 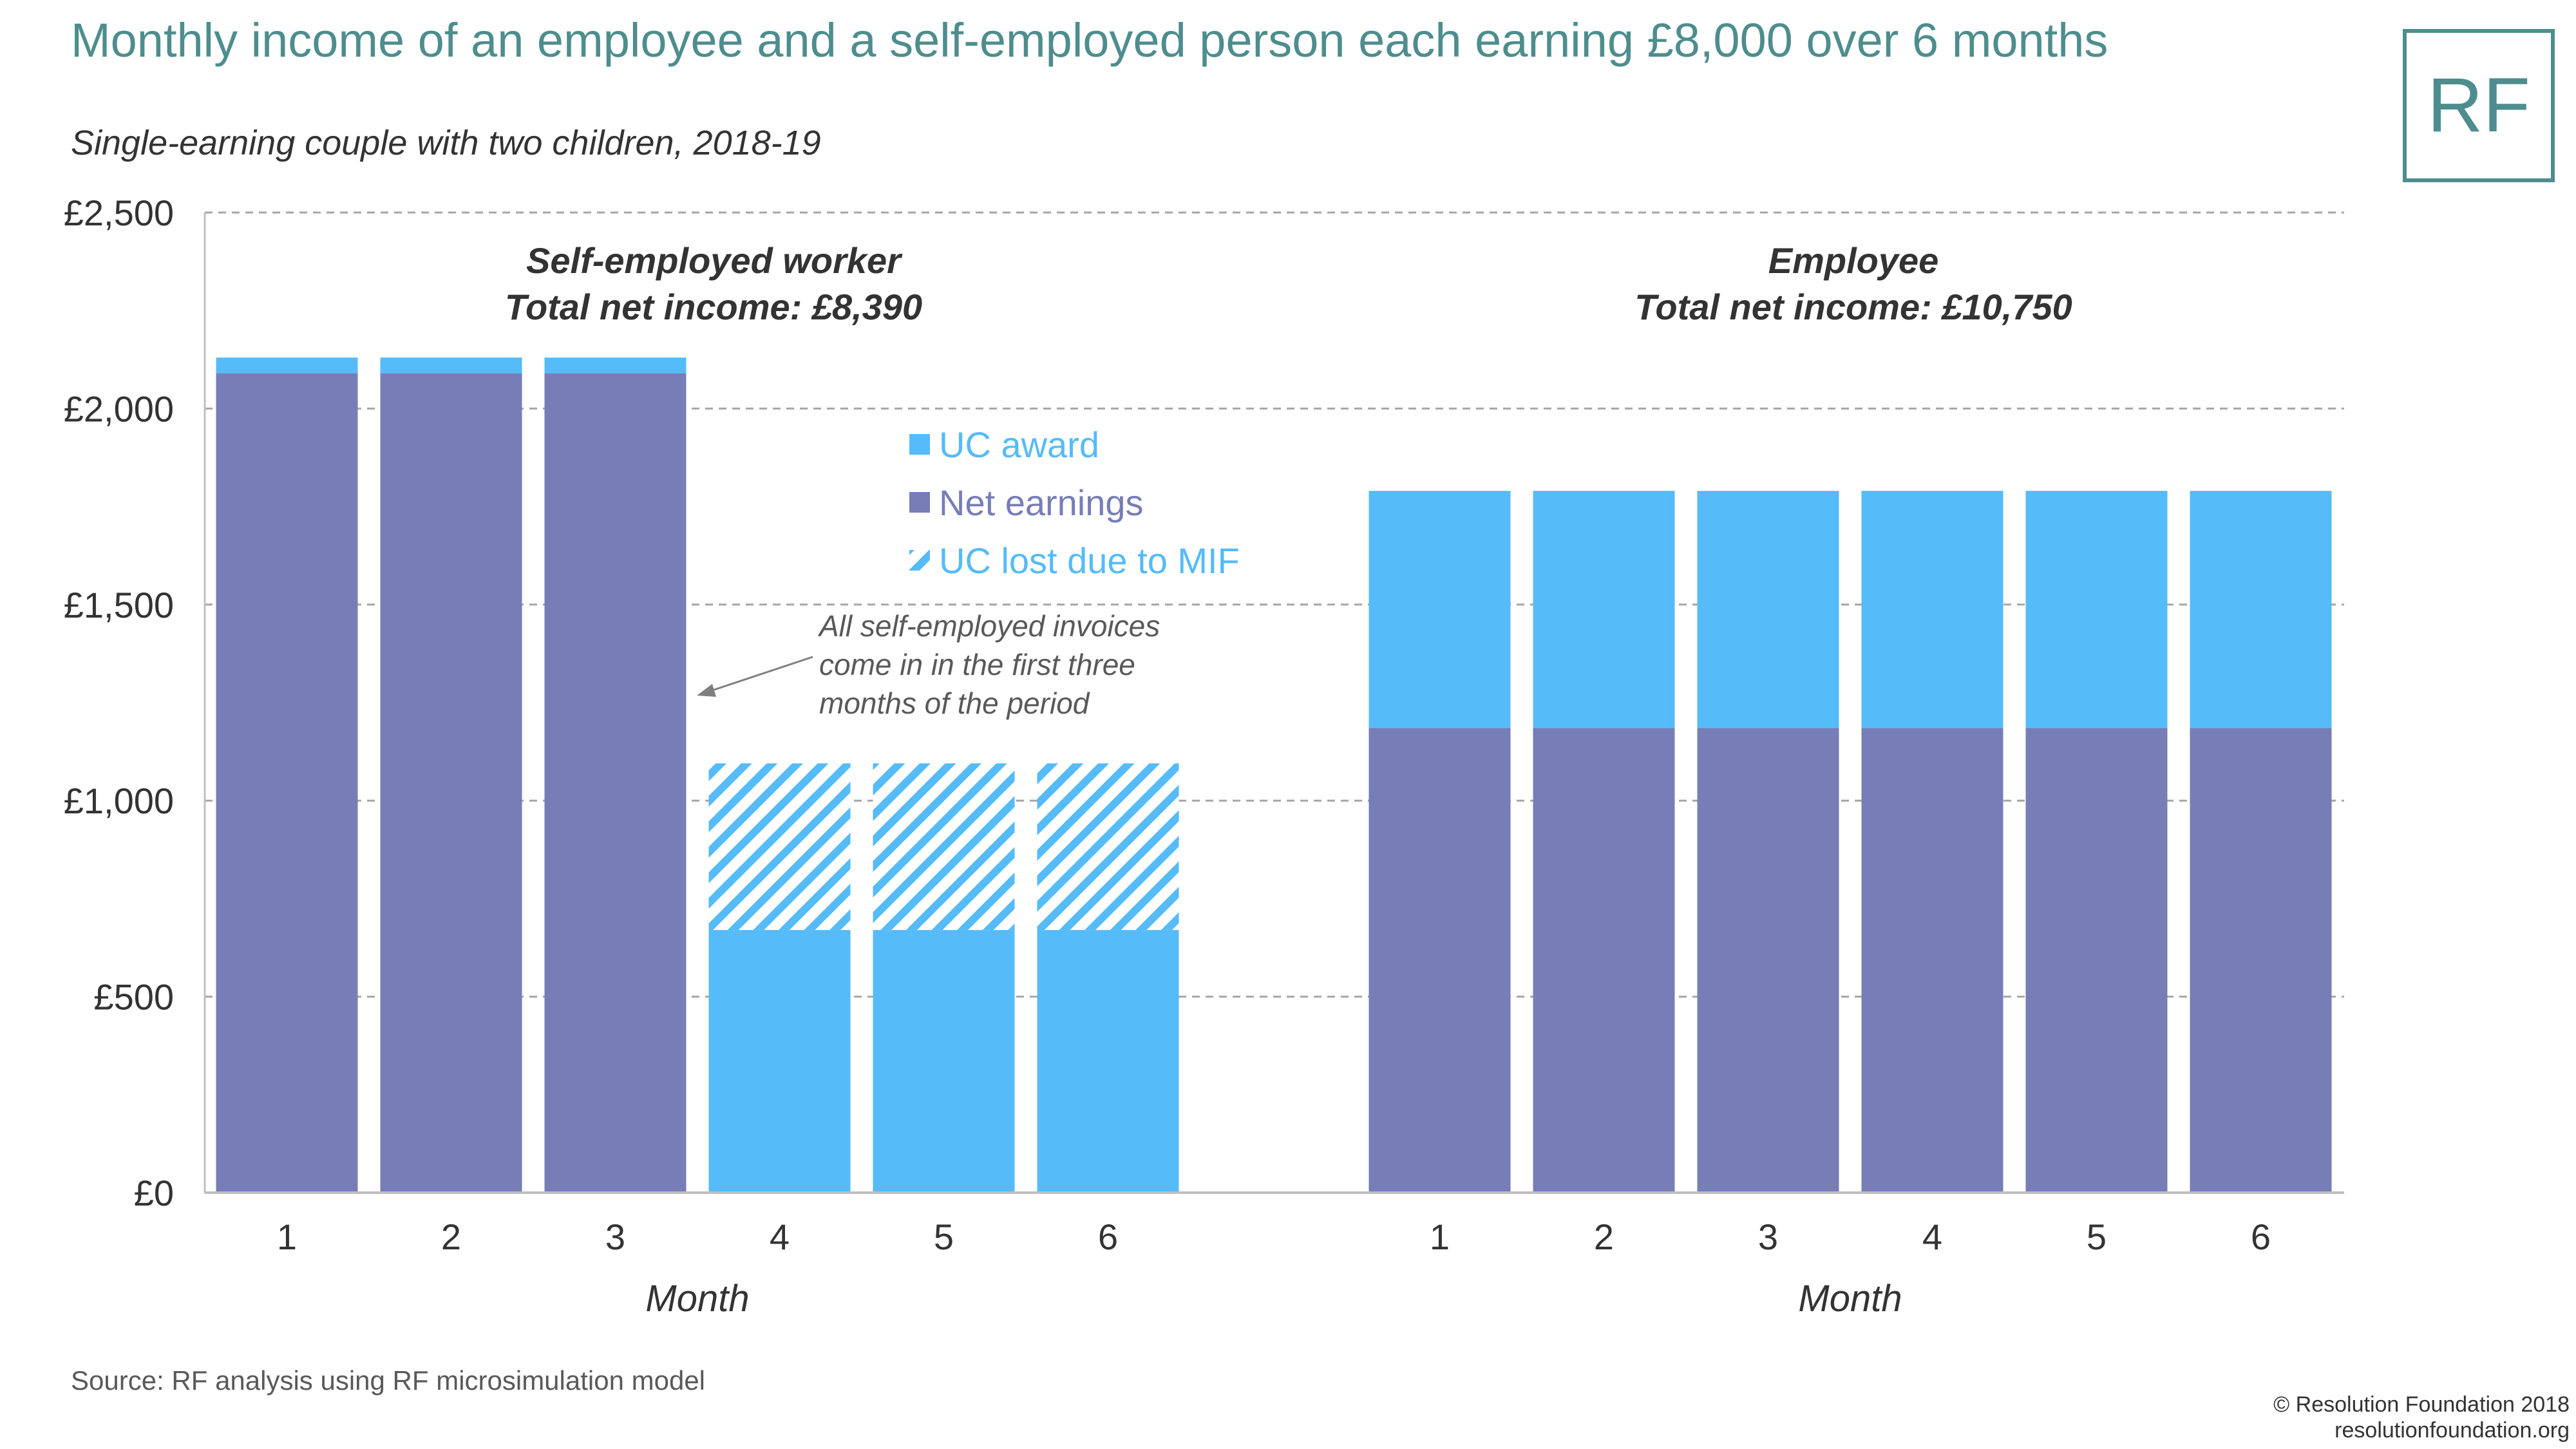 I want to click on x-axis-ticks: 1 2 3 4 5 6 Month 1 2 3 4 5 6 Month, so click(x=1274, y=1268).